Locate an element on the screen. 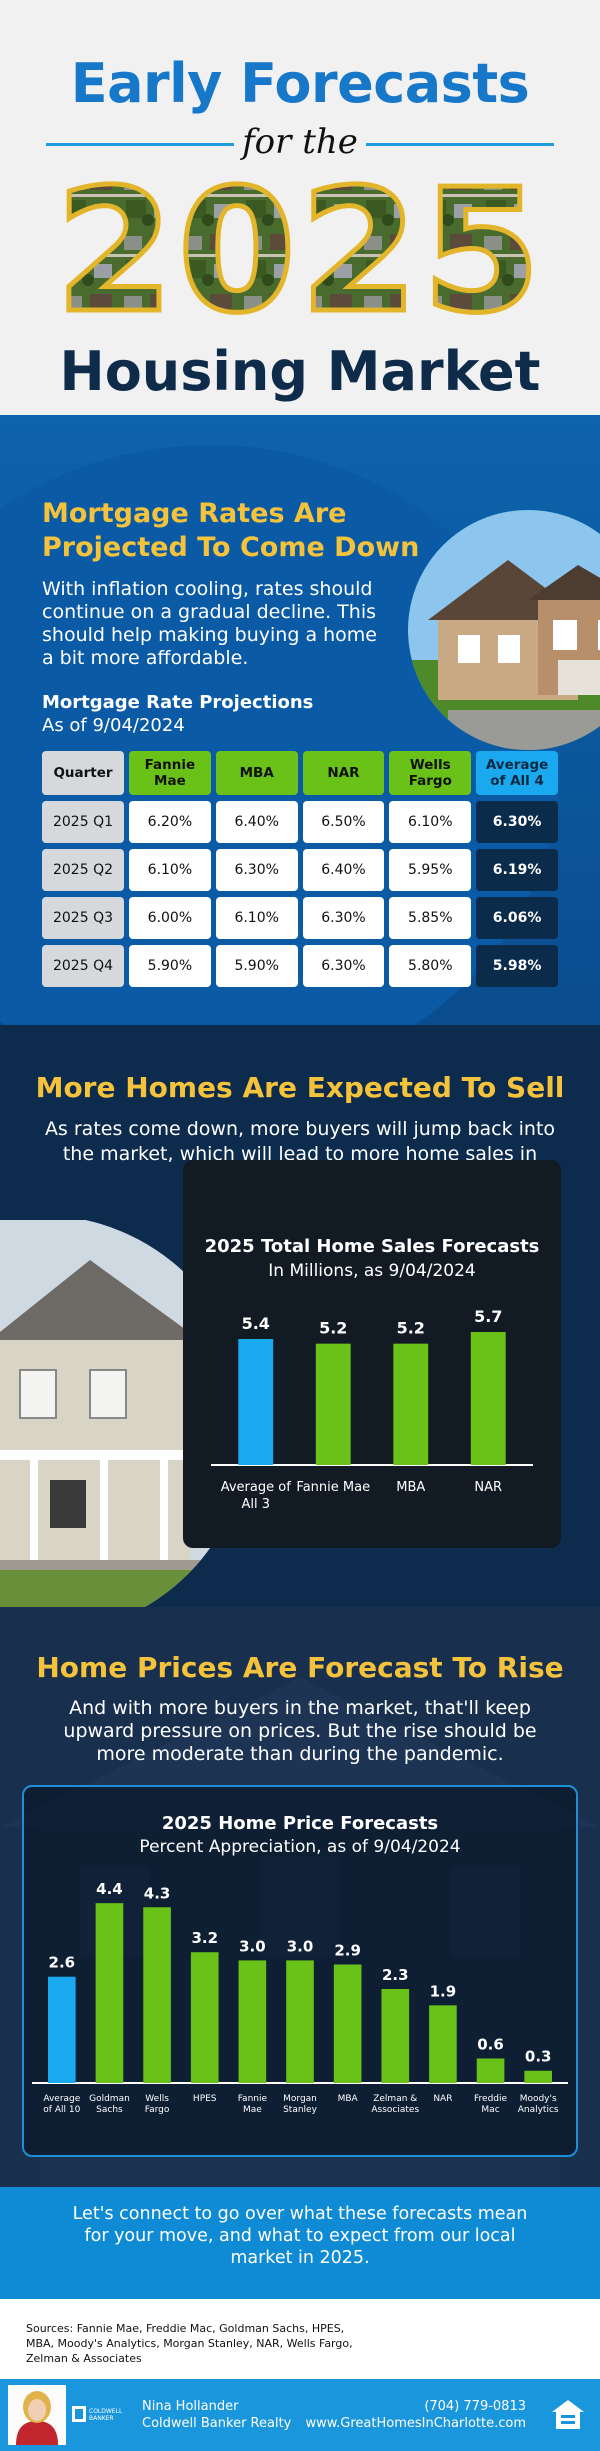 This screenshot has height=2451, width=600. table-cell: 6.20% is located at coordinates (170, 822).